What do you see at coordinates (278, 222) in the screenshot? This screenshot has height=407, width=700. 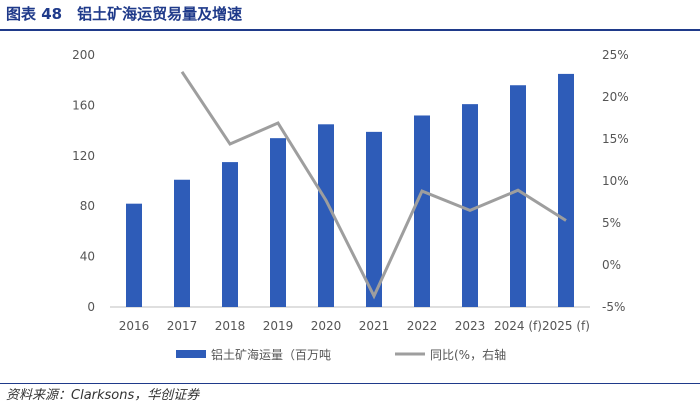 I see `bar-2019` at bounding box center [278, 222].